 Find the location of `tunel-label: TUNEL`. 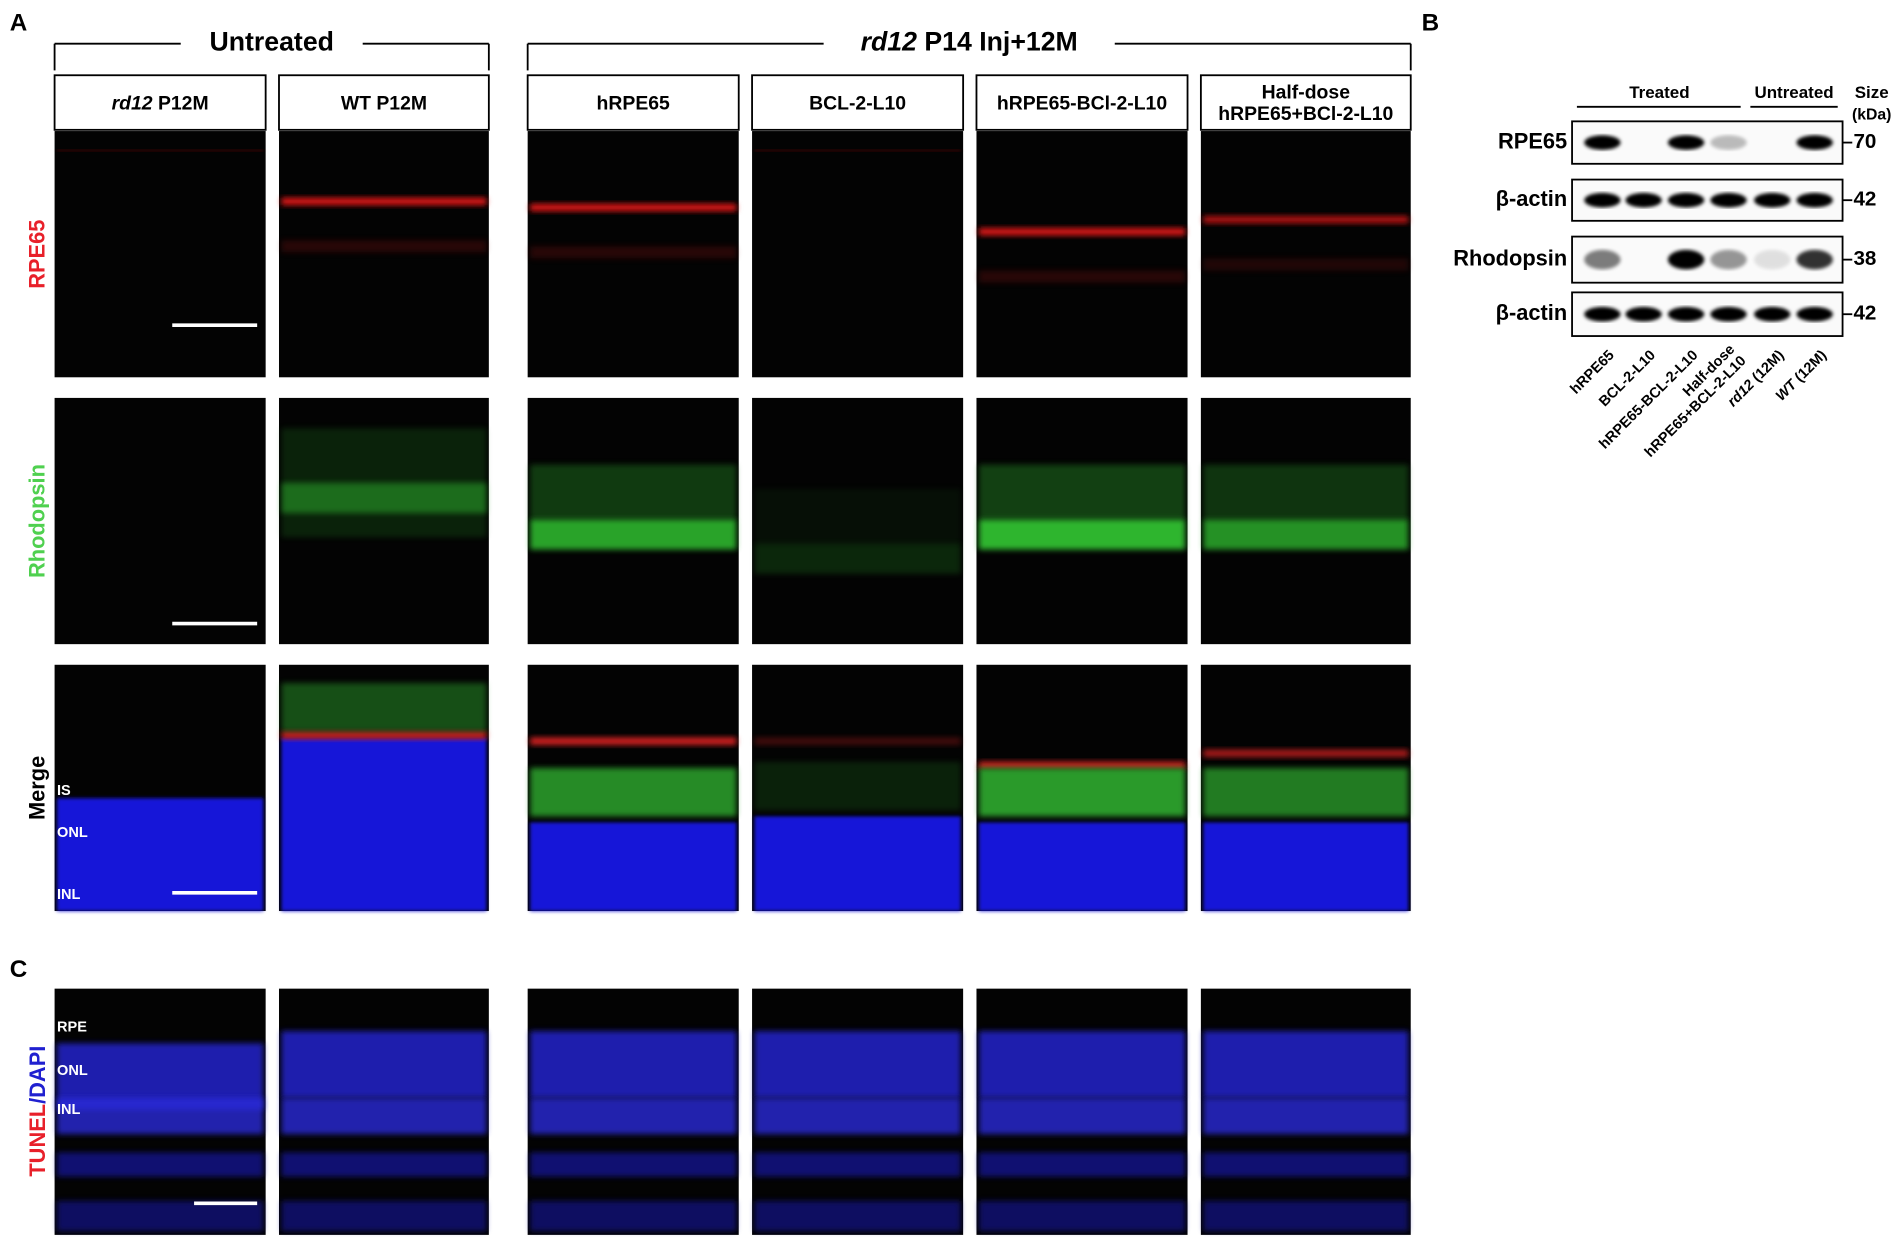

tunel-label: TUNEL is located at coordinates (37, 1140).